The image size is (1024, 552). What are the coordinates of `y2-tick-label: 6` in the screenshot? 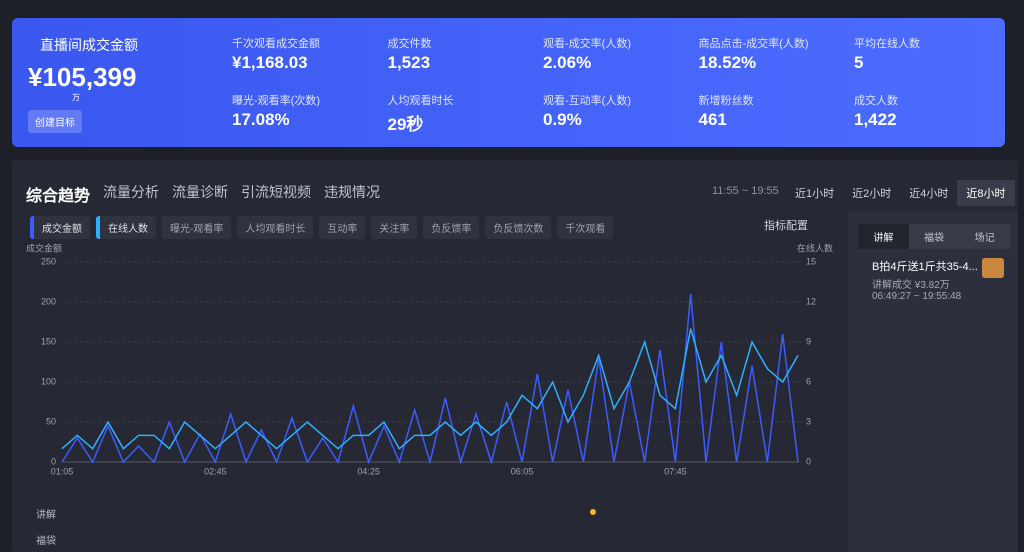 It's located at (808, 381).